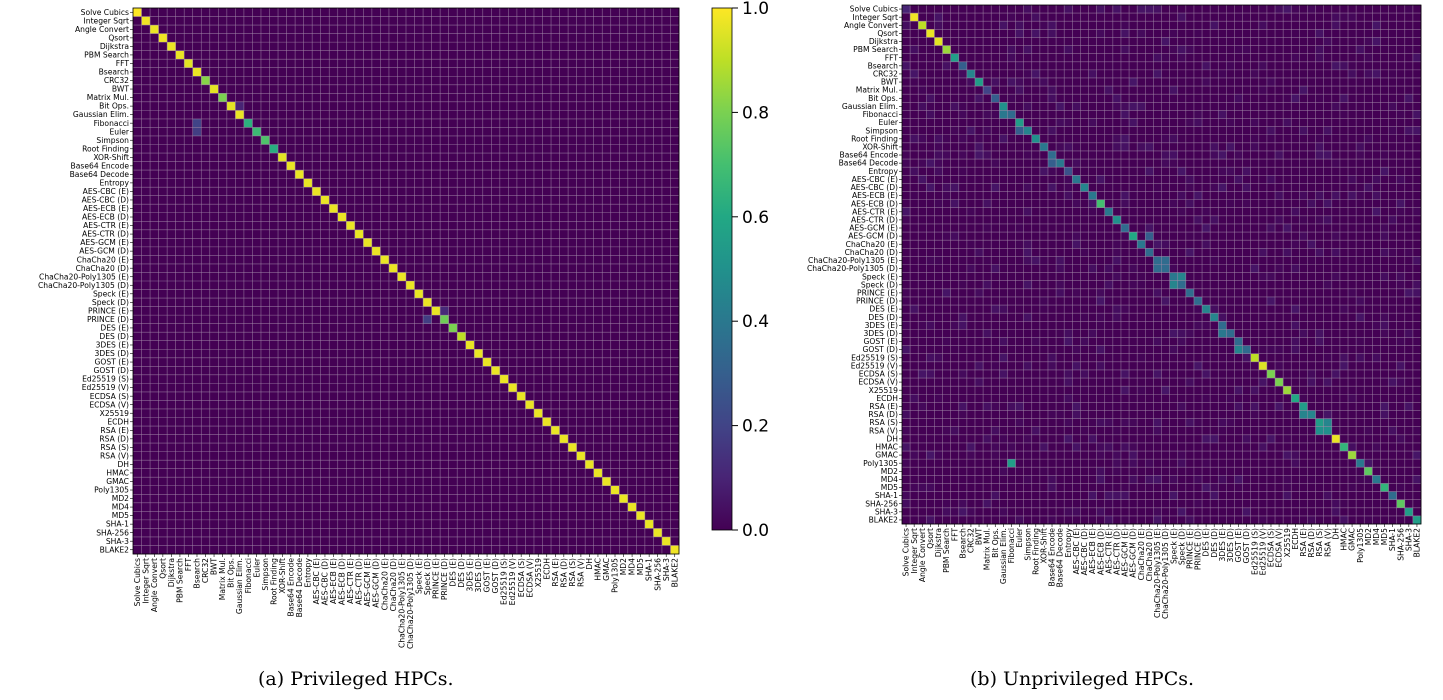  What do you see at coordinates (108, 310) in the screenshot?
I see `y-tick-label: PRINCE (E)` at bounding box center [108, 310].